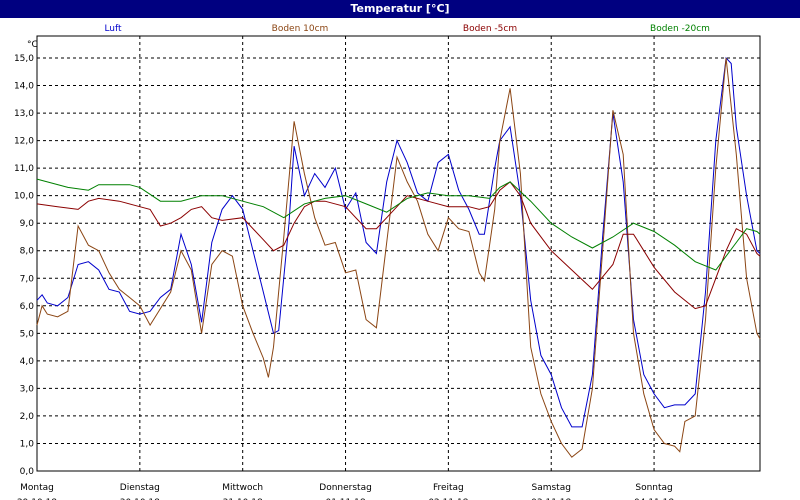  What do you see at coordinates (140, 499) in the screenshot?
I see `x-tick-date: 30.10.18` at bounding box center [140, 499].